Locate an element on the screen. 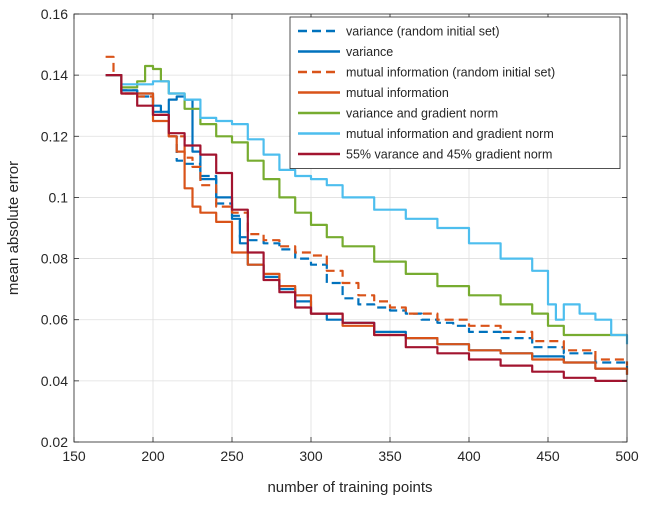 The height and width of the screenshot is (507, 657). y-tick-label: 0.1 is located at coordinates (59, 197).